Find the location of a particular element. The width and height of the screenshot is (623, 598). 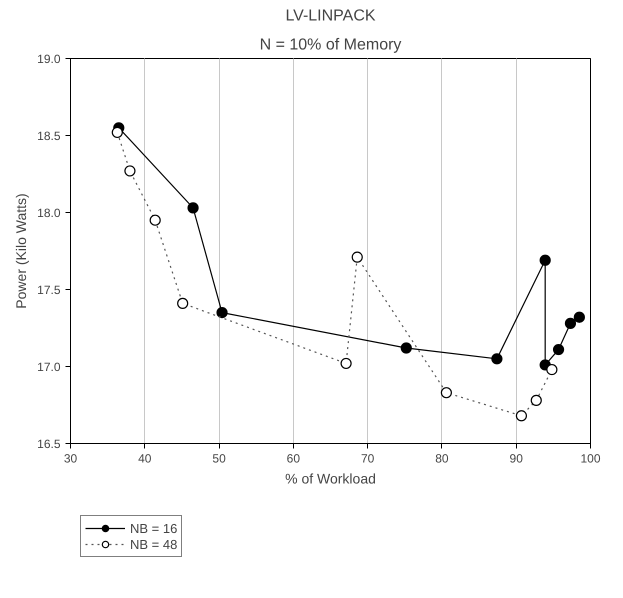

y-tick-label: 19.0 is located at coordinates (49, 59).